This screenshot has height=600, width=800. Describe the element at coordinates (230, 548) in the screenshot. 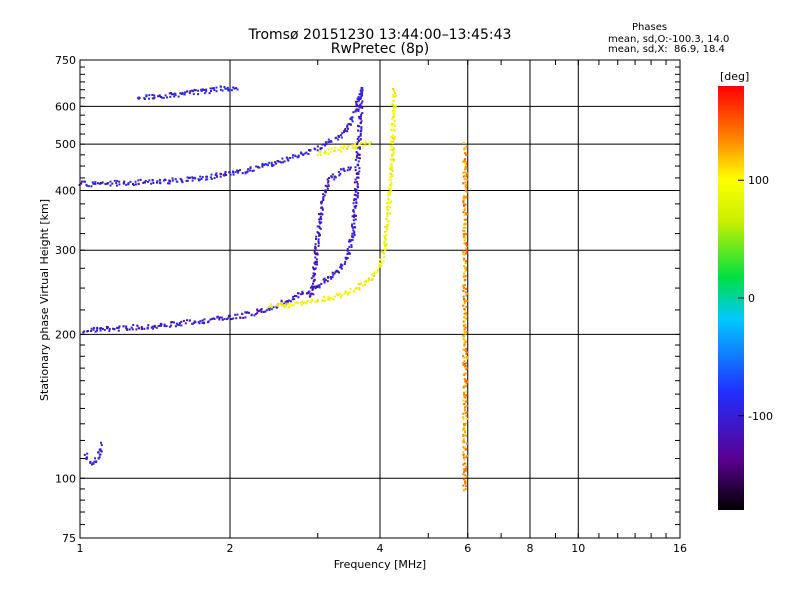

I see `x-tick-label: 2` at that location.